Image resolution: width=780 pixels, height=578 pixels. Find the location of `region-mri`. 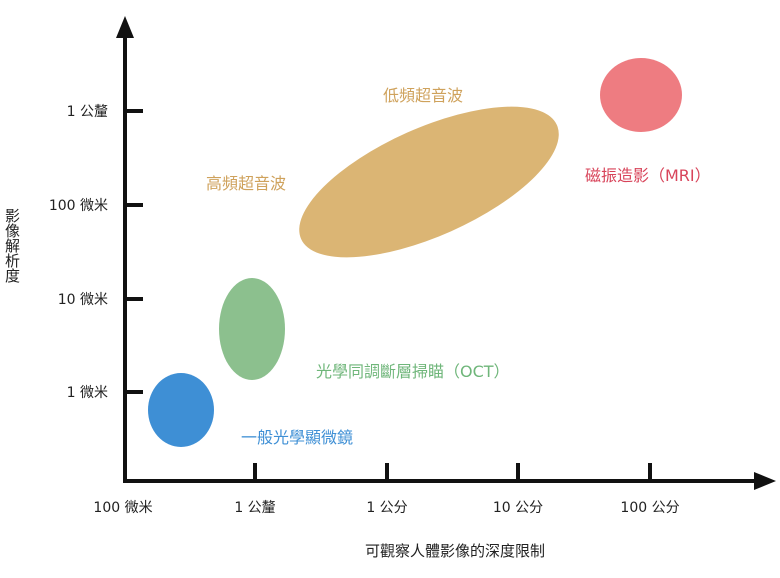

region-mri is located at coordinates (641, 95).